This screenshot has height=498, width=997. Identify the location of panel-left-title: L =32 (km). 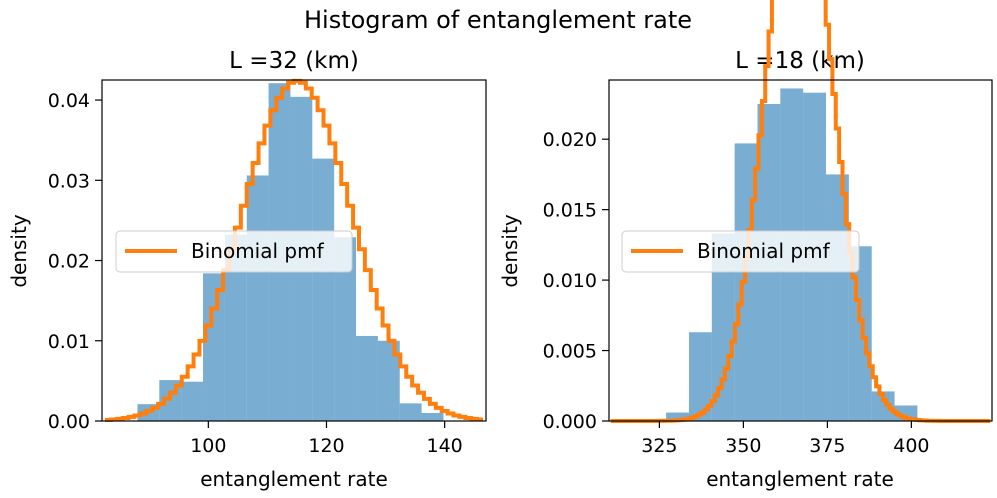
(294, 61).